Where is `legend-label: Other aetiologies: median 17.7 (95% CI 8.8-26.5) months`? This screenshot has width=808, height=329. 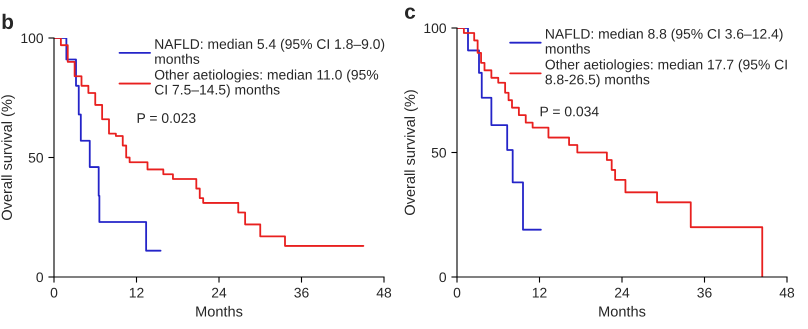
legend-label: Other aetiologies: median 17.7 (95% CI 8.8-26.5) months is located at coordinates (666, 73).